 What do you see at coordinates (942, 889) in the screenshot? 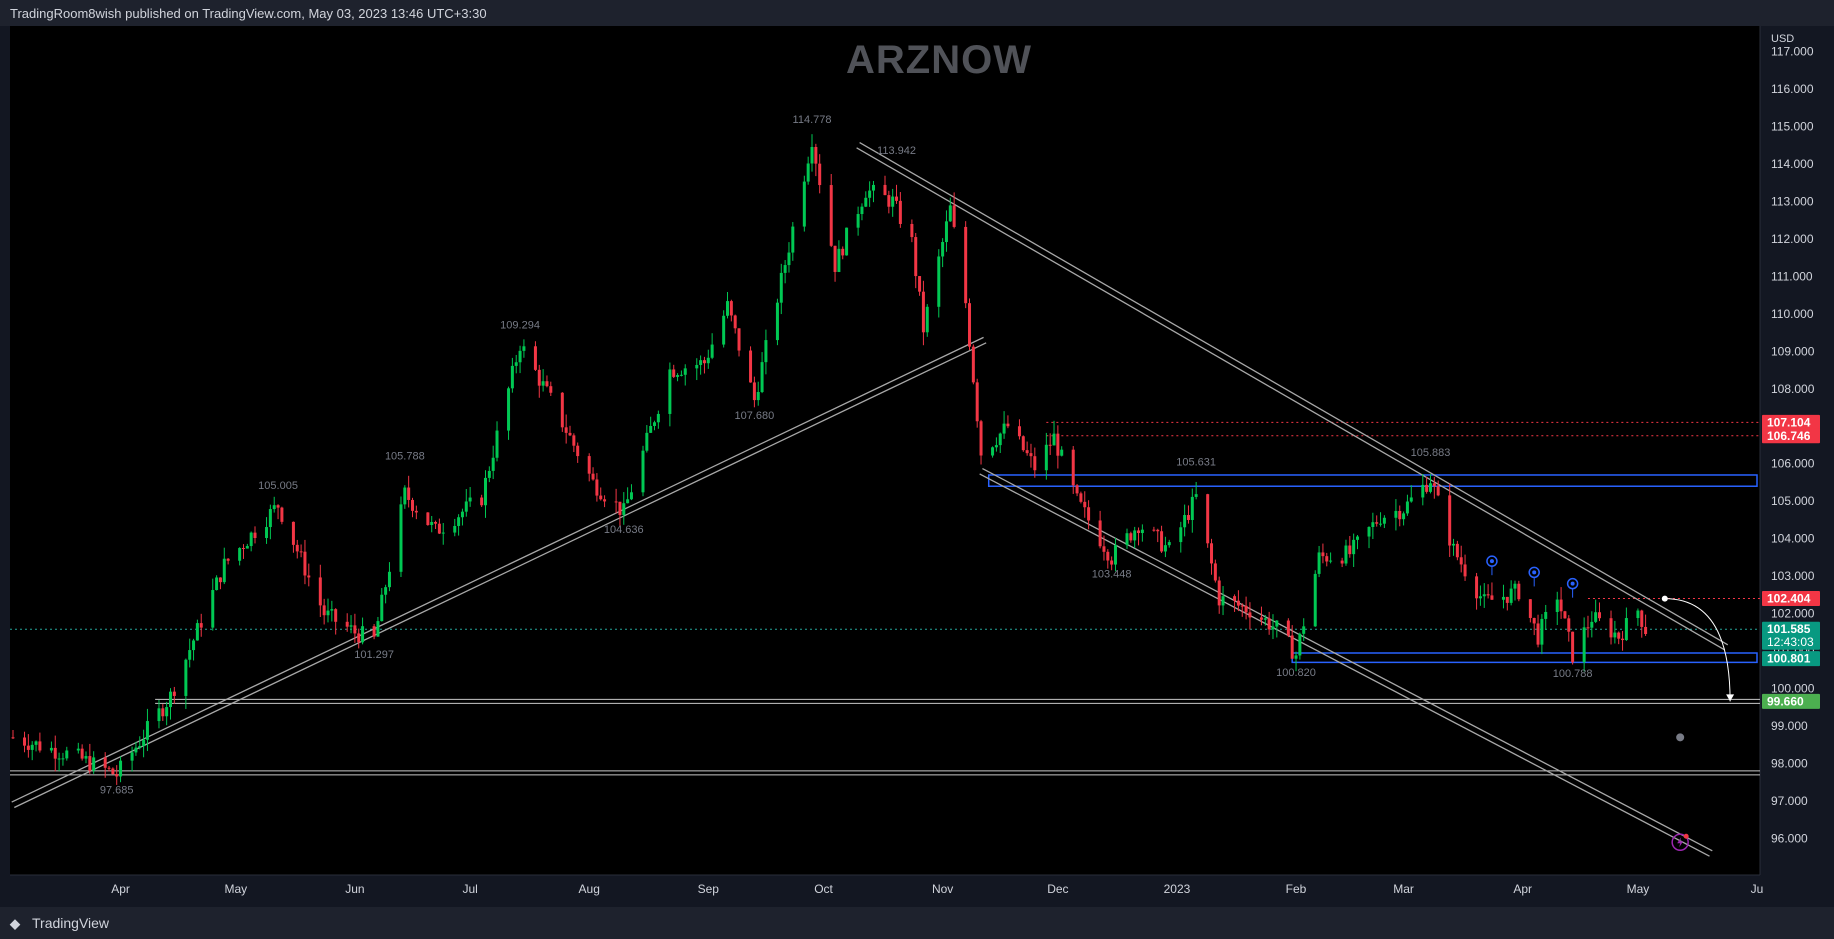
I see `time-tick-label: Nov` at bounding box center [942, 889].